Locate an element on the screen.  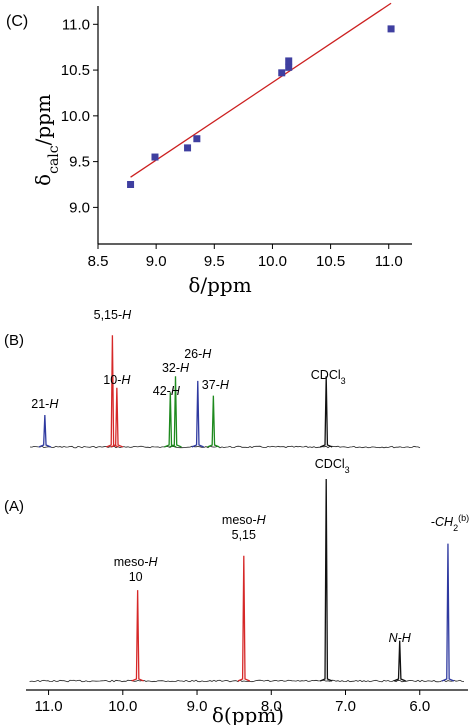
data-points is located at coordinates (261, 106).